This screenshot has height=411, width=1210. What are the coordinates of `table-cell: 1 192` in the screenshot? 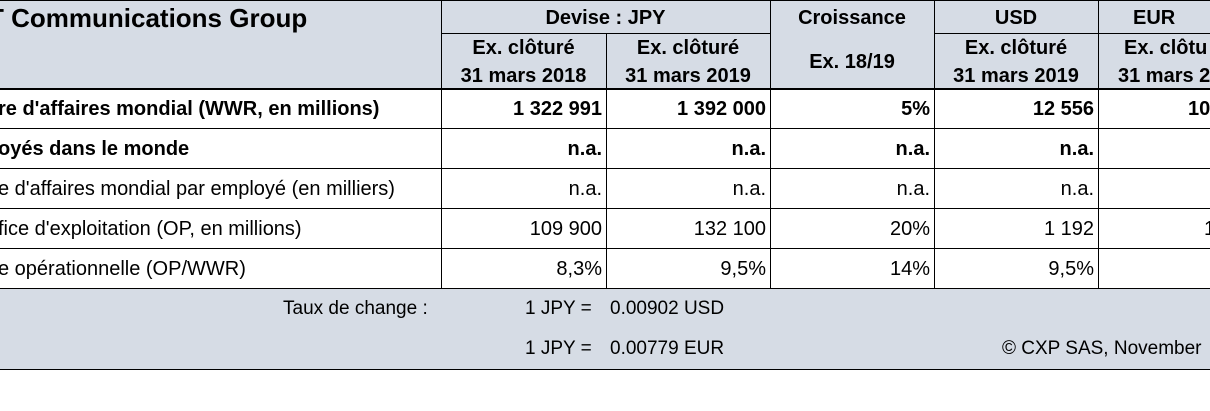 It's located at (1068, 229).